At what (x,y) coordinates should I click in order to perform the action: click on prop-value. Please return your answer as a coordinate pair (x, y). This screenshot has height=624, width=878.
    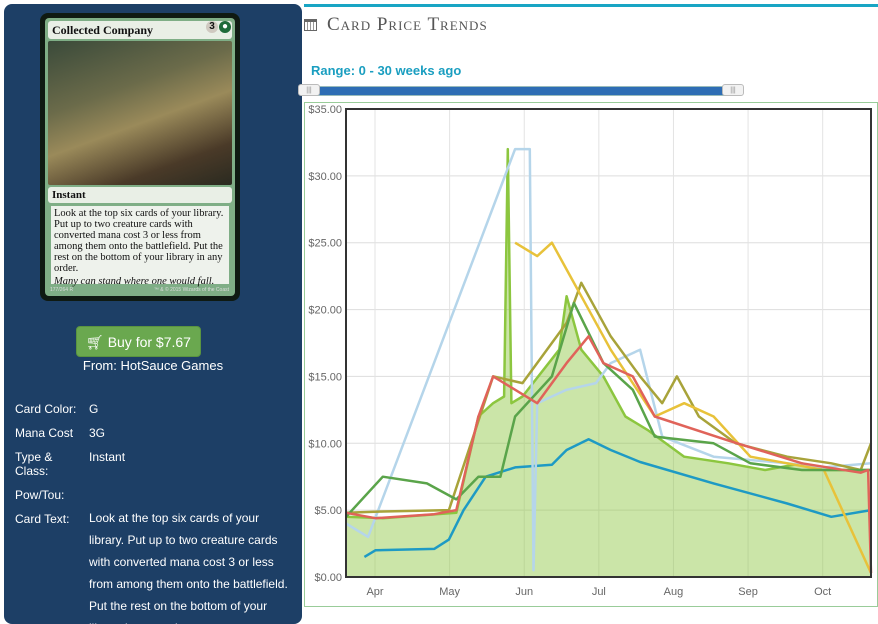
    Looking at the image, I should click on (192, 495).